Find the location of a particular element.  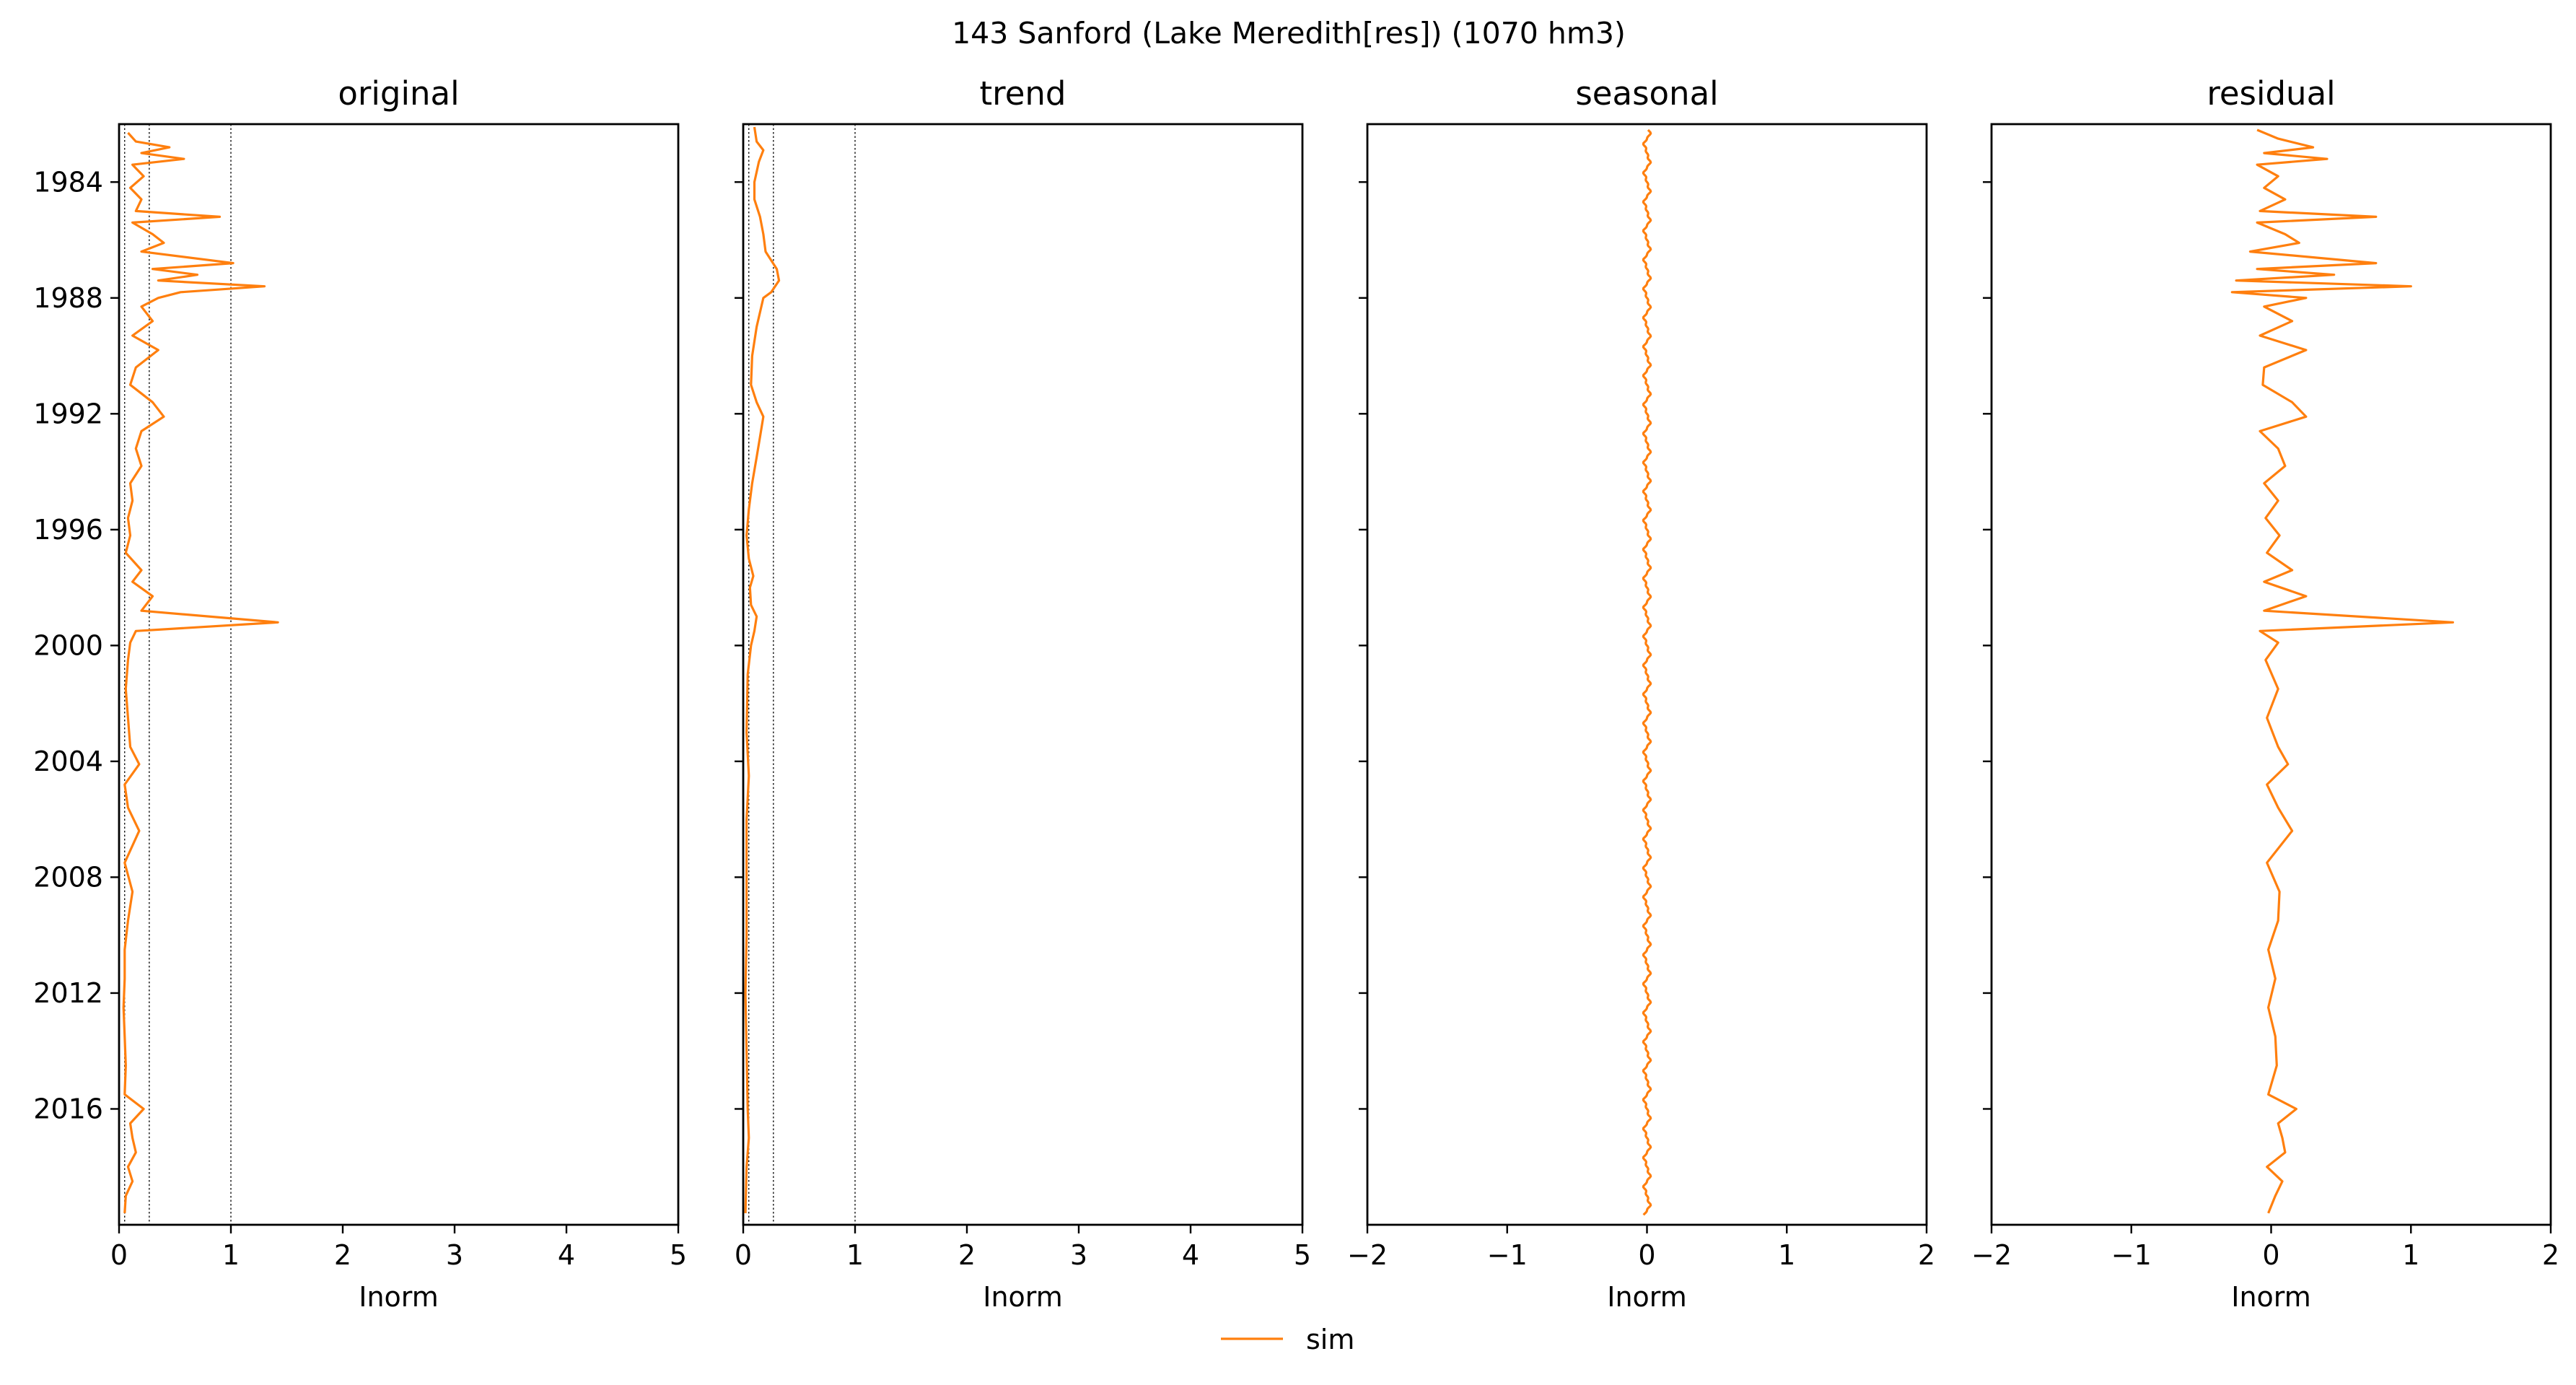

y-tick-label: 2012 is located at coordinates (68, 993).